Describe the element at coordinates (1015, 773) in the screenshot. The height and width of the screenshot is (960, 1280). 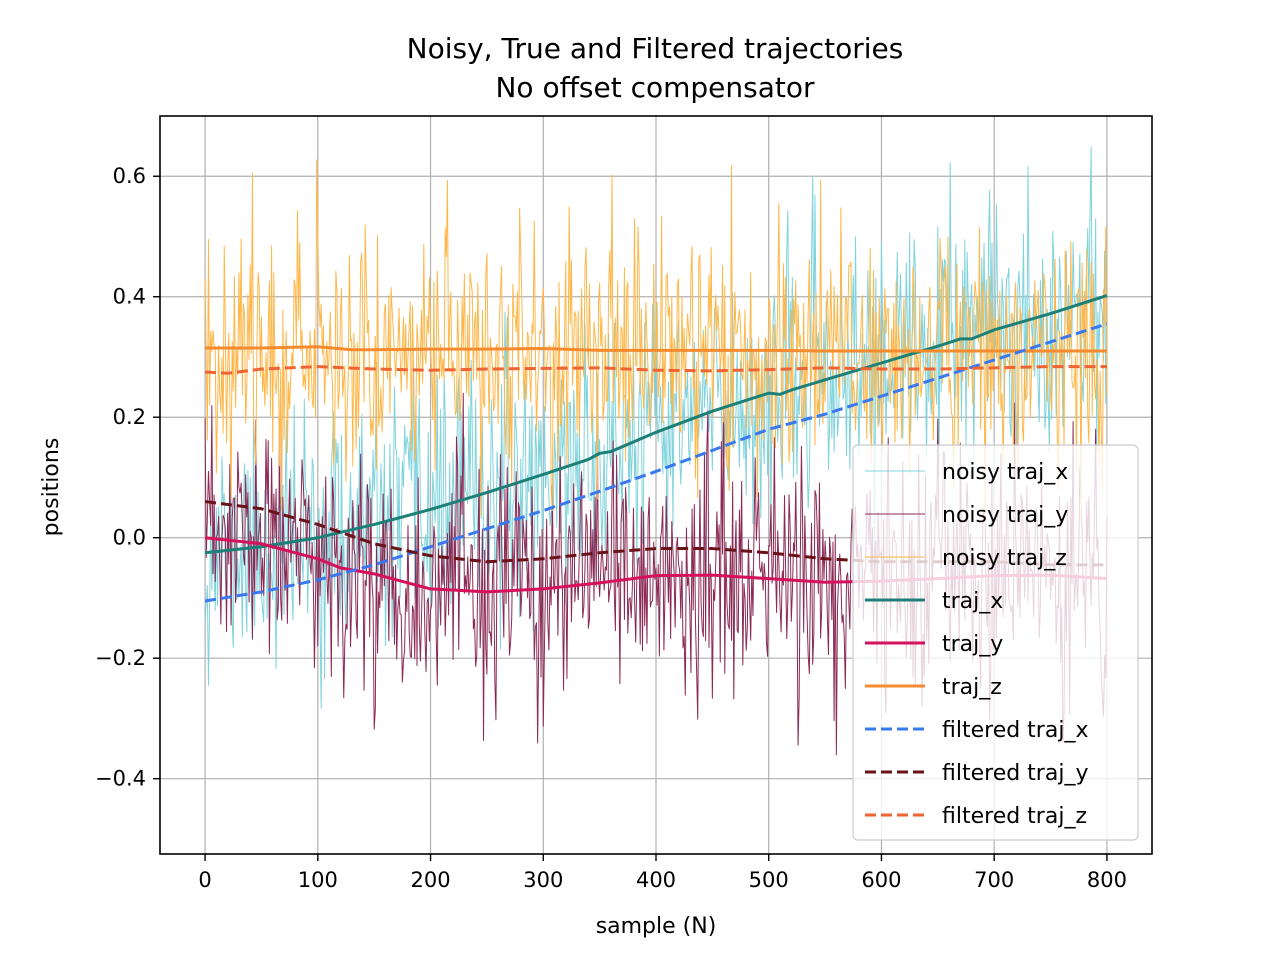
I see `legend-label: filtered traj_y` at that location.